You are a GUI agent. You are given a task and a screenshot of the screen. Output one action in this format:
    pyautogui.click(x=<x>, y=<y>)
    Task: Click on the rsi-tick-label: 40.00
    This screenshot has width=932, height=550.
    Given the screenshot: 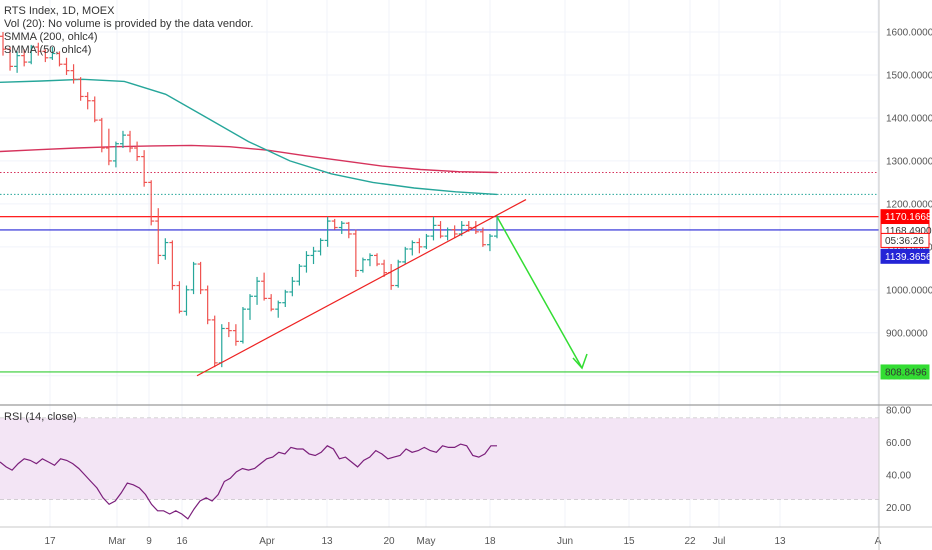 What is the action you would take?
    pyautogui.click(x=898, y=476)
    